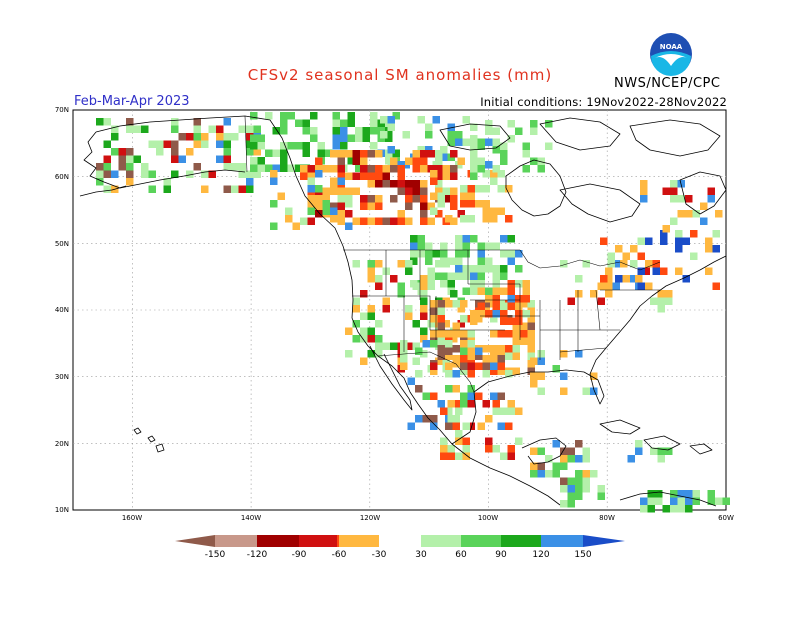 This screenshot has height=618, width=800. I want to click on lon-label-140w: 140W, so click(251, 518).